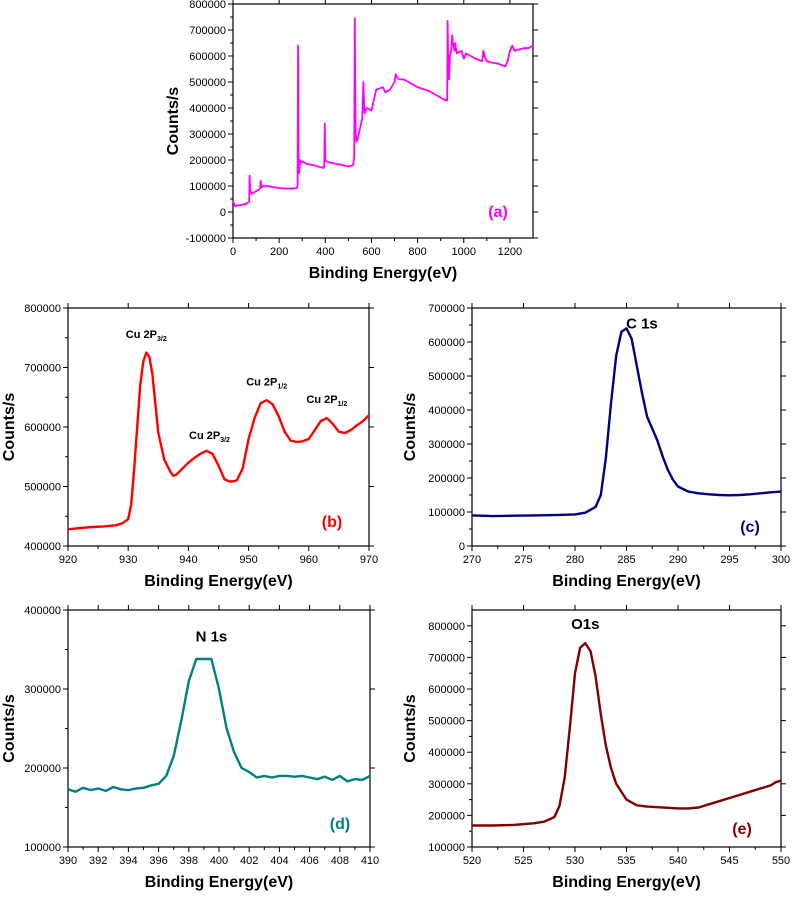 Image resolution: width=793 pixels, height=899 pixels. What do you see at coordinates (212, 637) in the screenshot?
I see `peak-annotation: N 1s` at bounding box center [212, 637].